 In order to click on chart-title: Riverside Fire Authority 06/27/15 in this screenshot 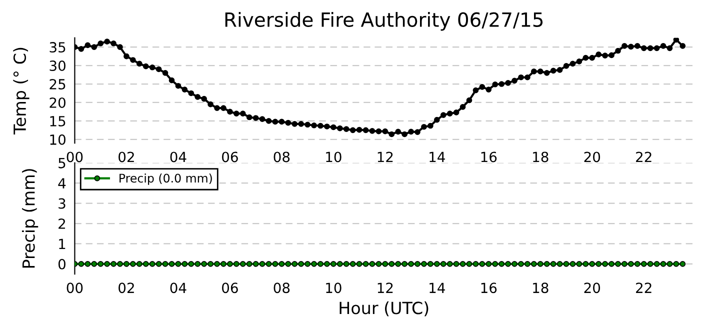, I will do `click(384, 21)`.